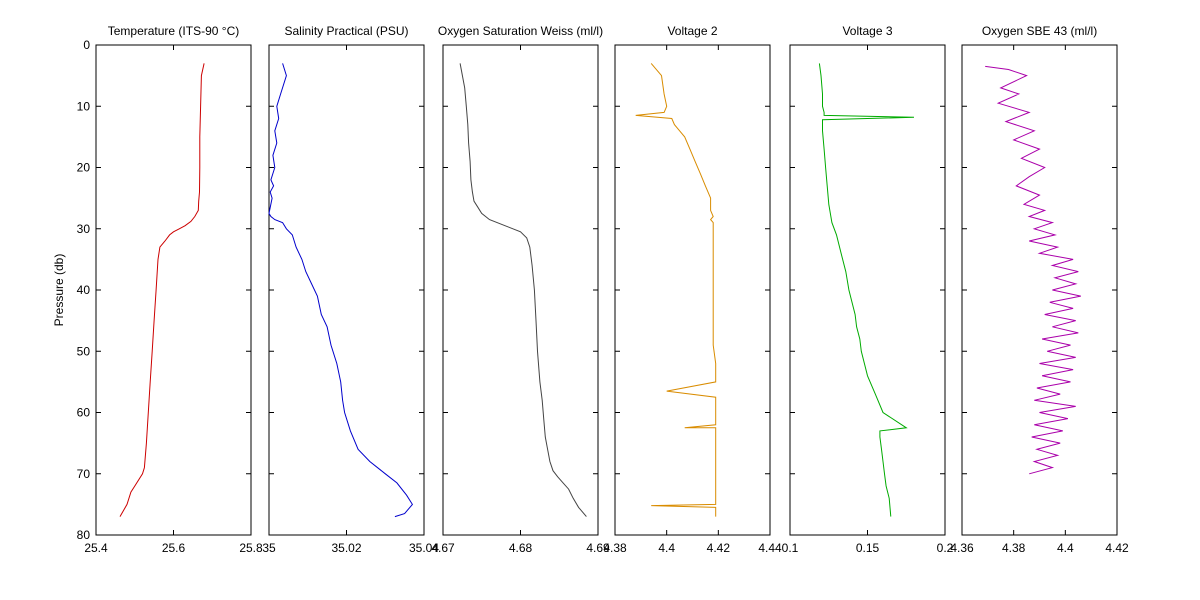  What do you see at coordinates (962, 548) in the screenshot?
I see `x-tick-label: 4.36` at bounding box center [962, 548].